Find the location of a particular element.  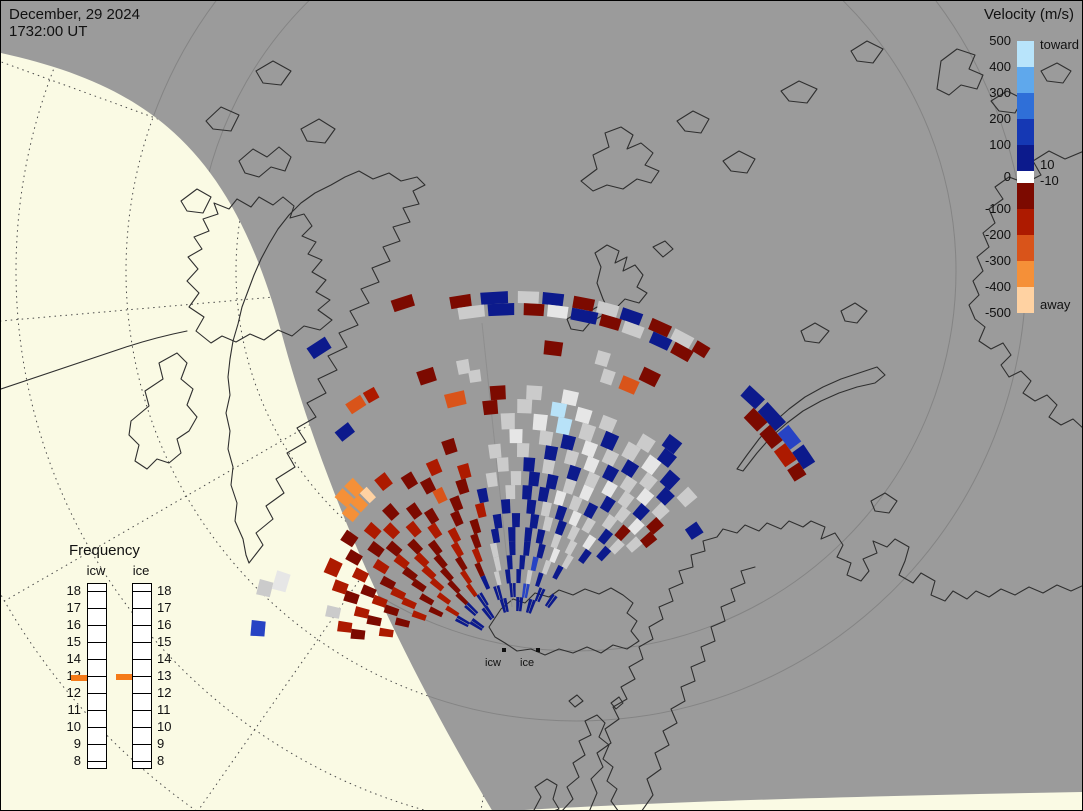

coast-baltic is located at coordinates (698, 688).